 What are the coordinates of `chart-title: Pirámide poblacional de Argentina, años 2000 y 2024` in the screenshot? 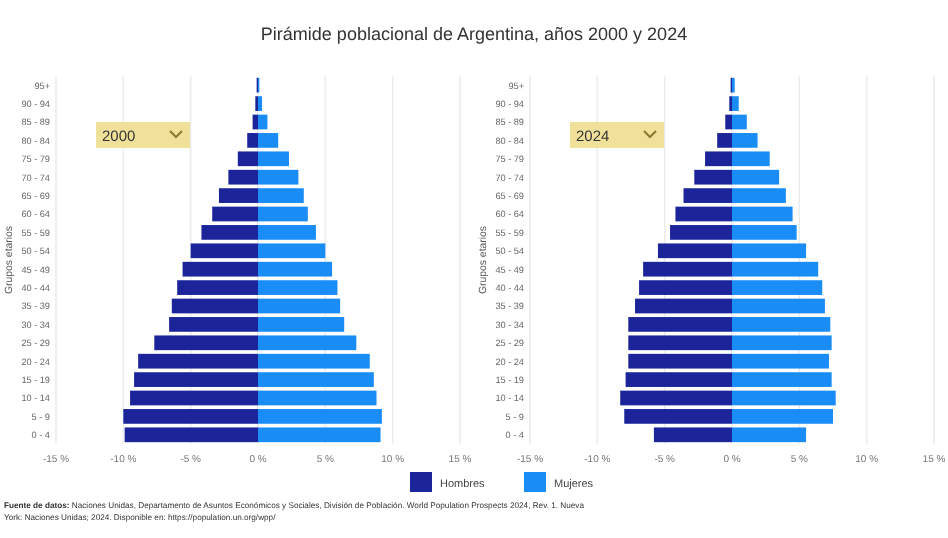 It's located at (474, 34).